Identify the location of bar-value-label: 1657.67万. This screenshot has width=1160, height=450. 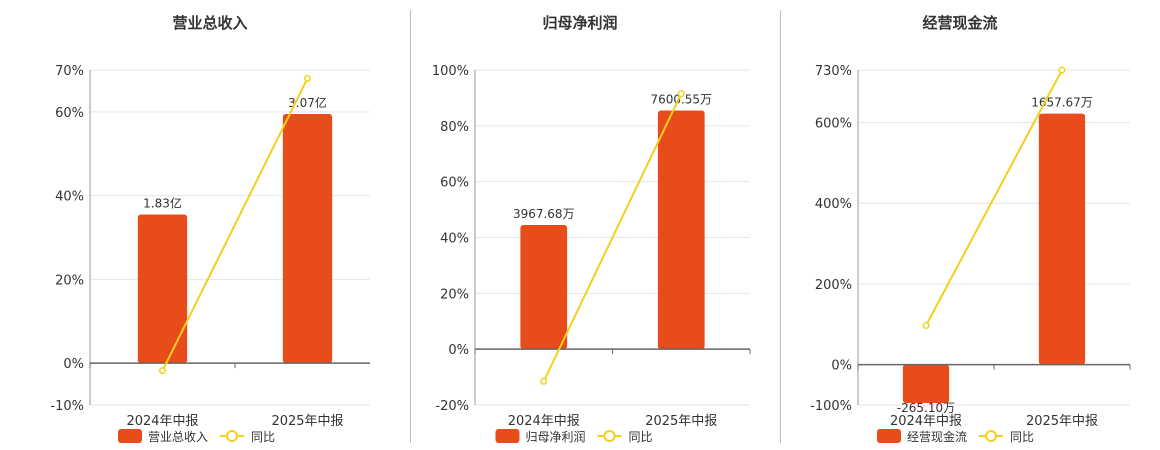
(1062, 103).